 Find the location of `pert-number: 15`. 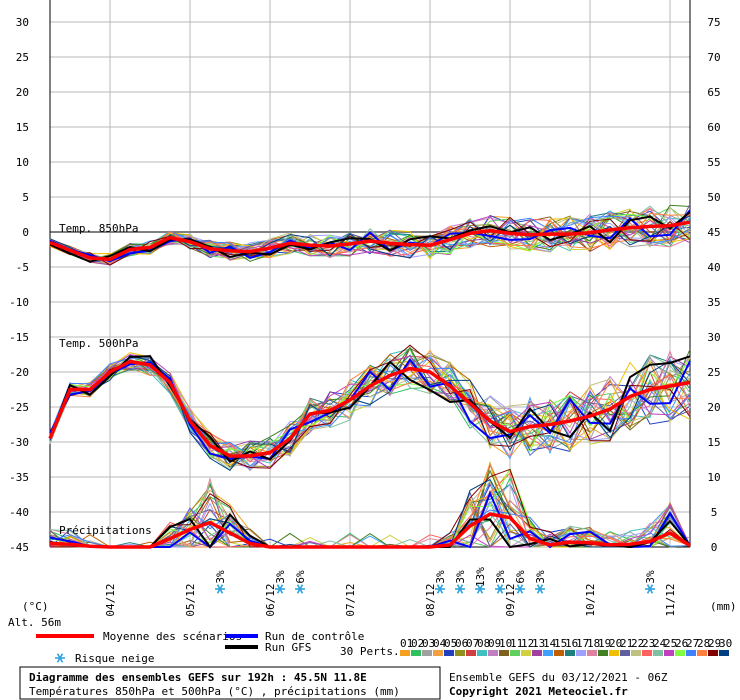

pert-number: 15 is located at coordinates (560, 643).